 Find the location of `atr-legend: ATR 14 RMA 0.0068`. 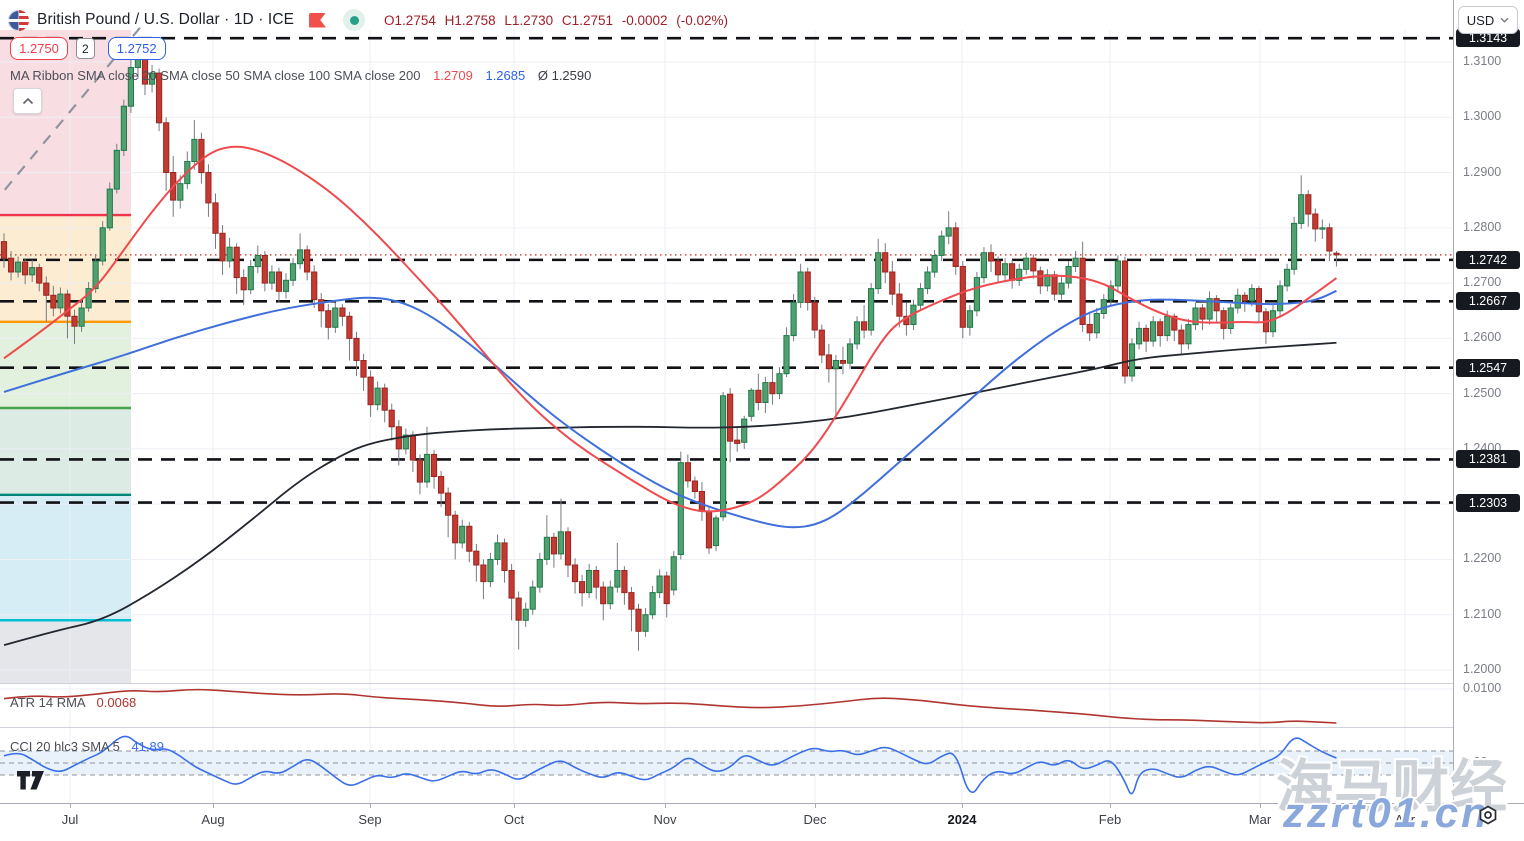

atr-legend: ATR 14 RMA 0.0068 is located at coordinates (73, 702).